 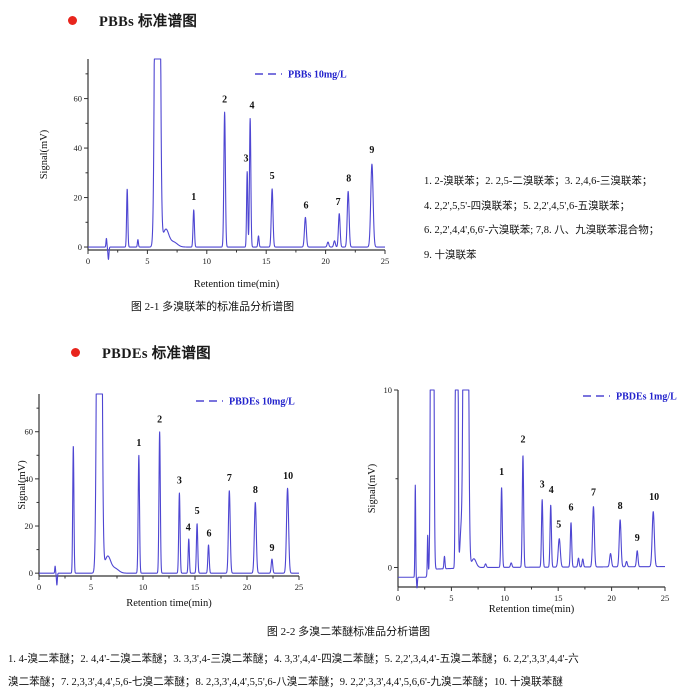 What do you see at coordinates (282, 152) in the screenshot?
I see `peak-labels: 1 2 3 4 5 6 7 8 9` at bounding box center [282, 152].